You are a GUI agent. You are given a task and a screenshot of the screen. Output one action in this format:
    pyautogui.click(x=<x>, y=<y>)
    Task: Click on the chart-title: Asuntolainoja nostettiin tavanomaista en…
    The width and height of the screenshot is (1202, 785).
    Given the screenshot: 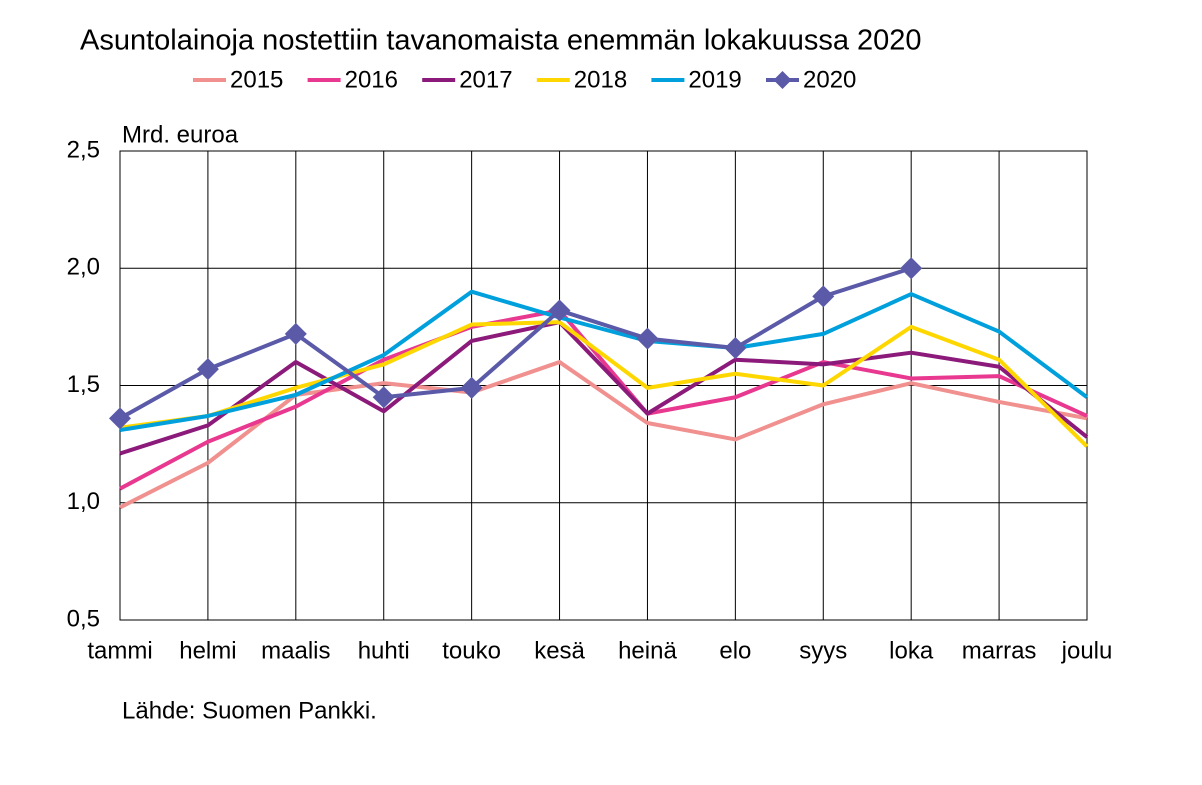 What is the action you would take?
    pyautogui.click(x=501, y=41)
    